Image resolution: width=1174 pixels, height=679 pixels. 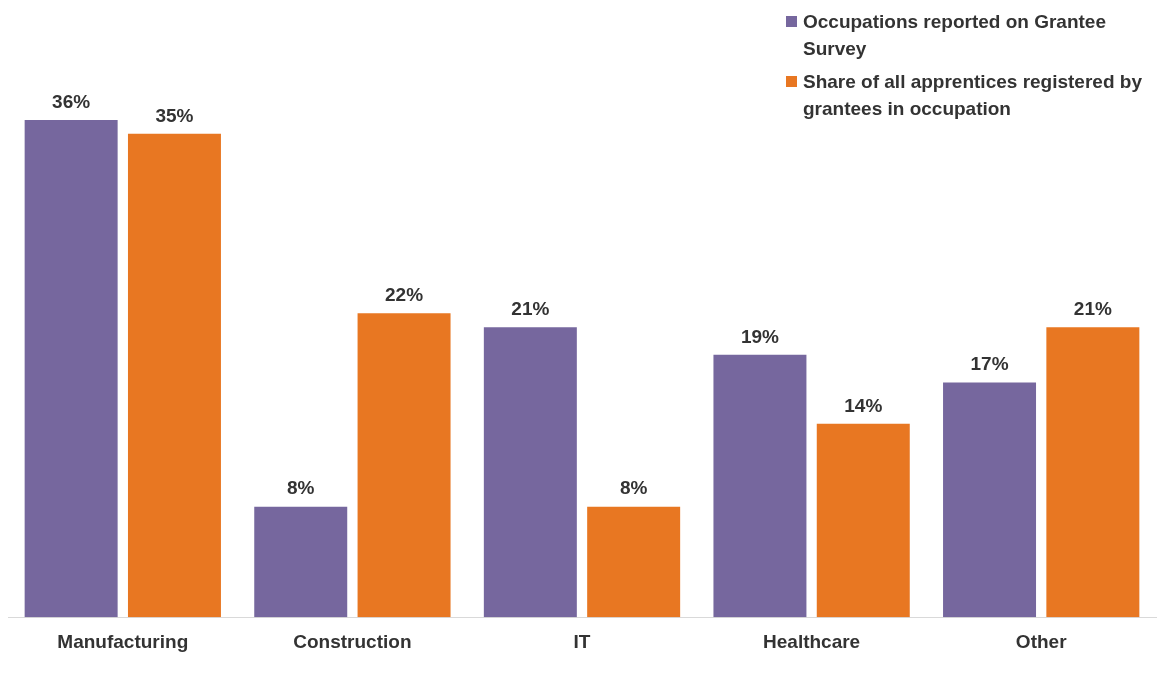 What do you see at coordinates (760, 336) in the screenshot?
I see `data-label: 19%` at bounding box center [760, 336].